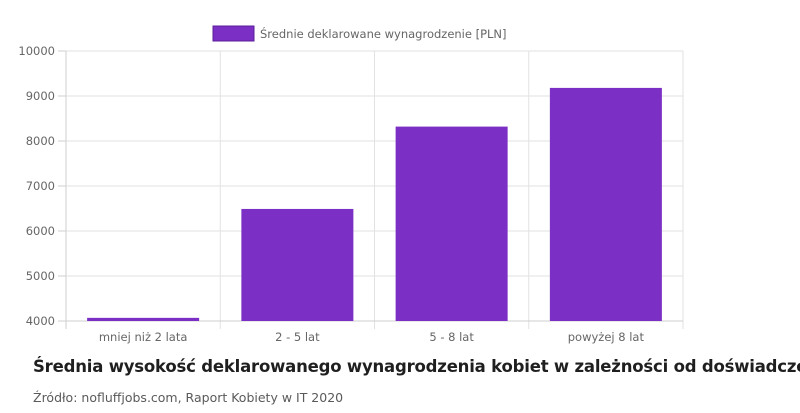  Describe the element at coordinates (40, 231) in the screenshot. I see `y-tick-label: 6000` at that location.